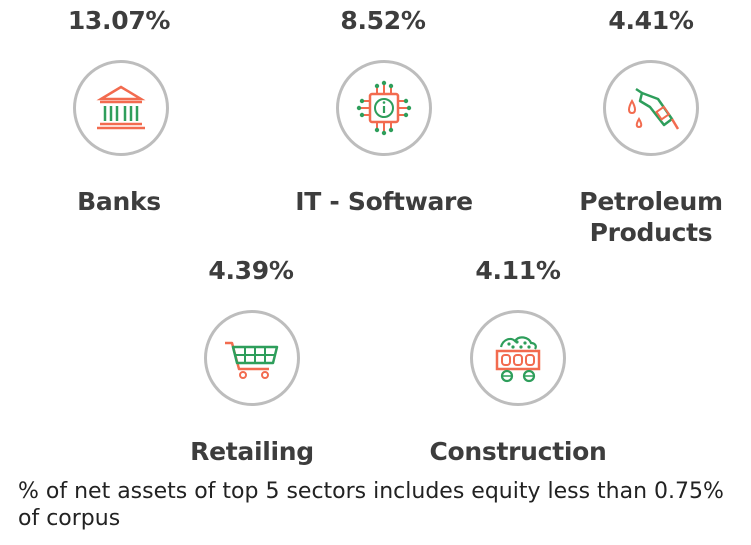 The image size is (751, 545). Describe the element at coordinates (119, 201) in the screenshot. I see `sector-label: Banks` at that location.